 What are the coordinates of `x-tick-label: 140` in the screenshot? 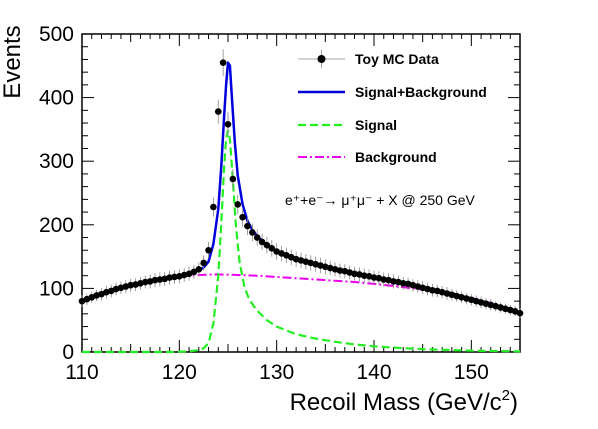 It's located at (373, 372).